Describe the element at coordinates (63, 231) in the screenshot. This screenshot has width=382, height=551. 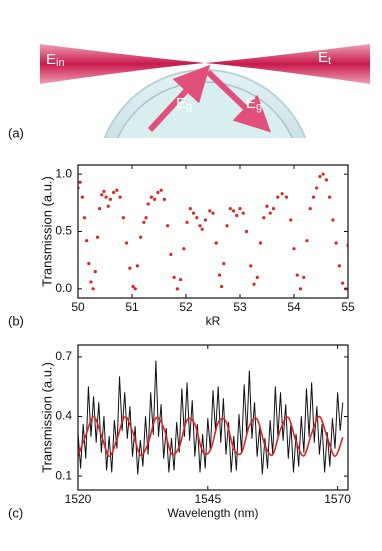
I see `y-tick-label: 0.5` at that location.